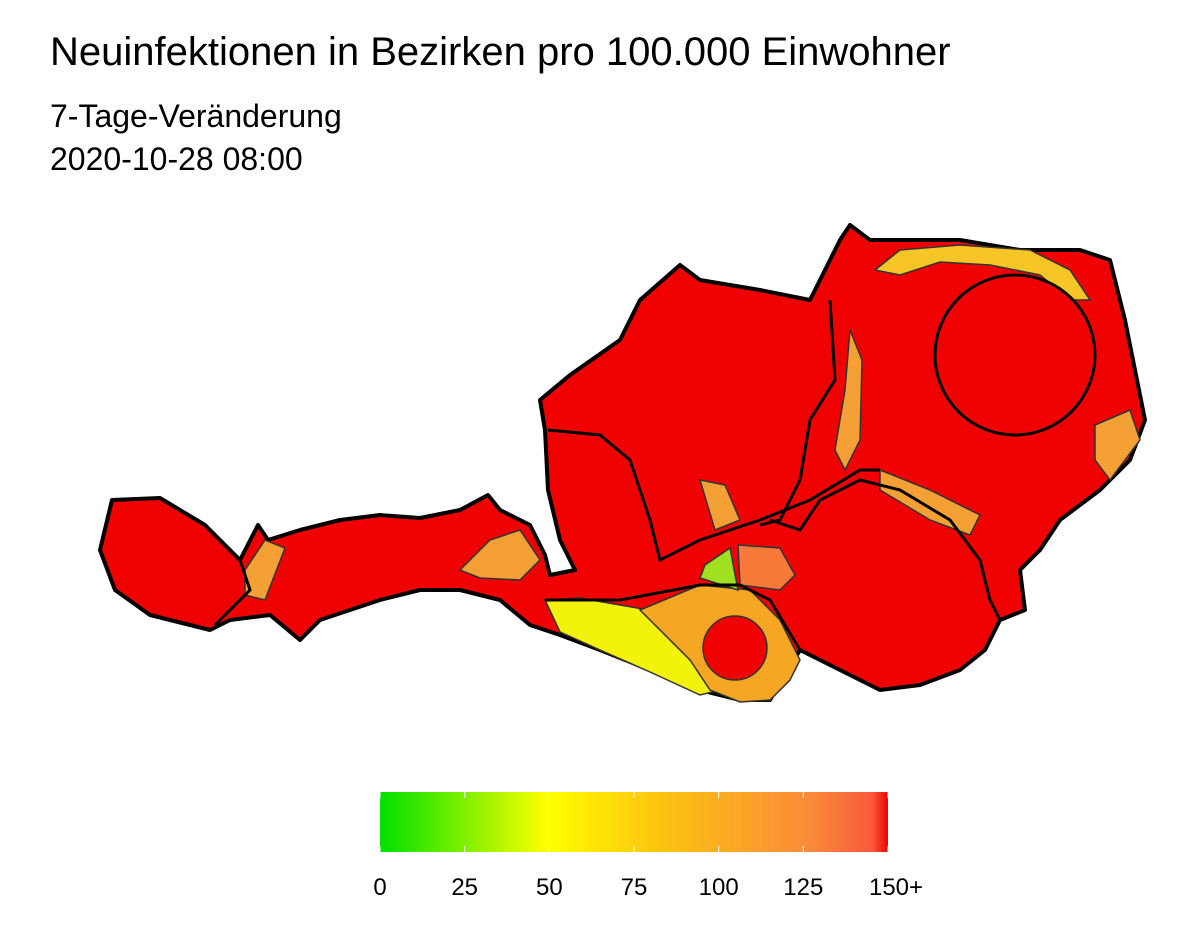 The height and width of the screenshot is (940, 1200). What do you see at coordinates (196, 116) in the screenshot?
I see `subtitle: 7-Tage-Veränderung` at bounding box center [196, 116].